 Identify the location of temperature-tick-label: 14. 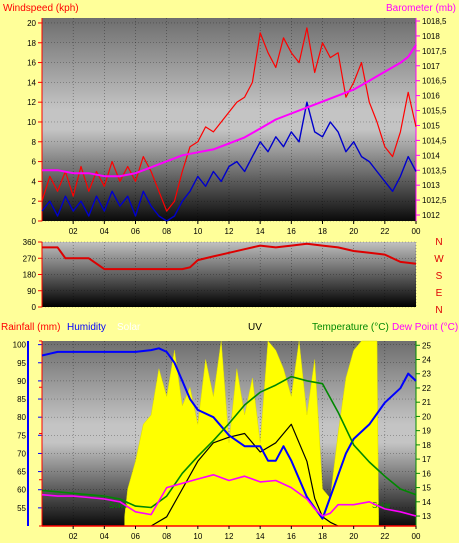
(426, 502).